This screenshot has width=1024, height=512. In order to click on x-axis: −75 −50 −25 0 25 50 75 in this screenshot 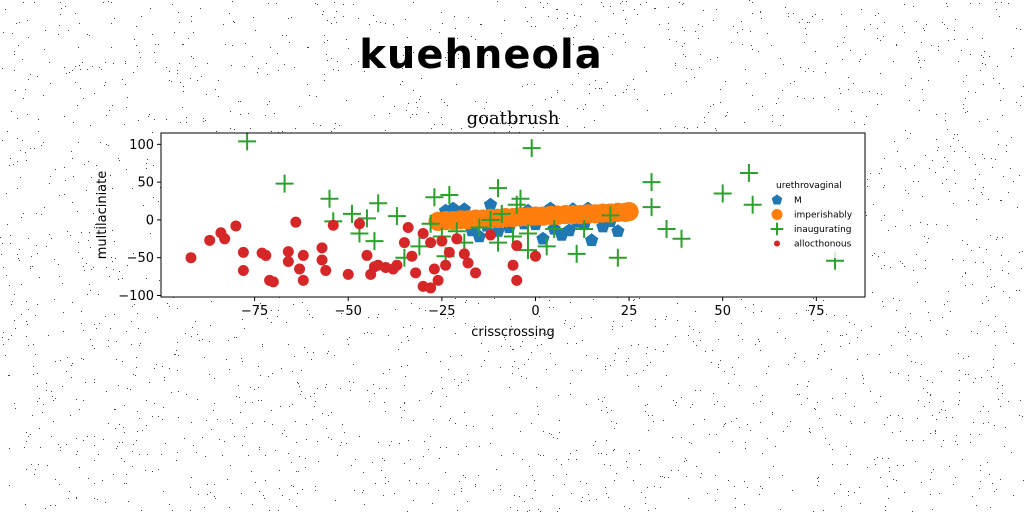, I will do `click(533, 308)`.